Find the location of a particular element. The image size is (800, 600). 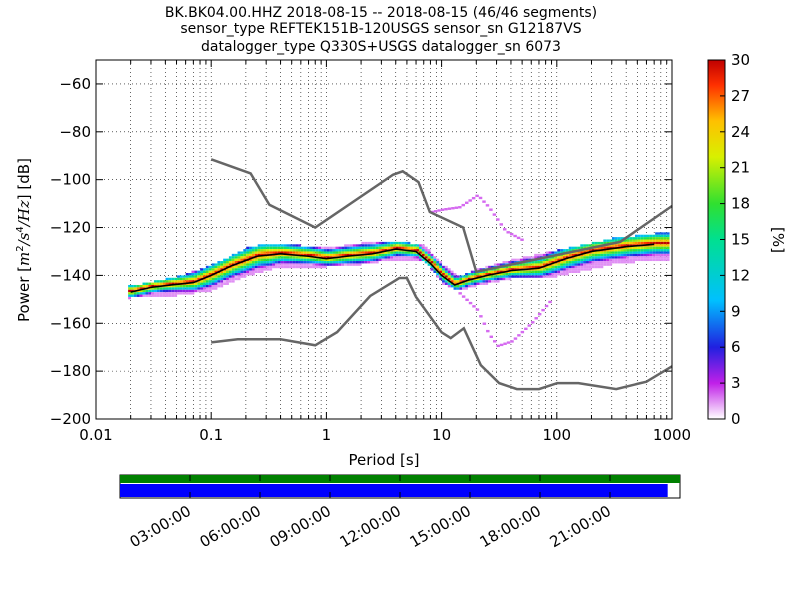

x-tick-label: 1000 is located at coordinates (672, 435).